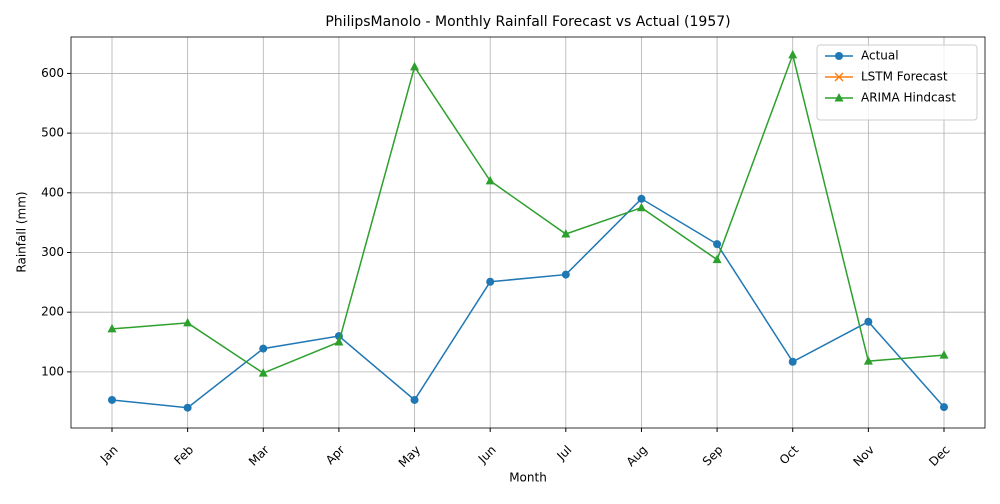 The image size is (1000, 504). Describe the element at coordinates (22, 231) in the screenshot. I see `y-axis-label: Rainfall (mm)` at that location.